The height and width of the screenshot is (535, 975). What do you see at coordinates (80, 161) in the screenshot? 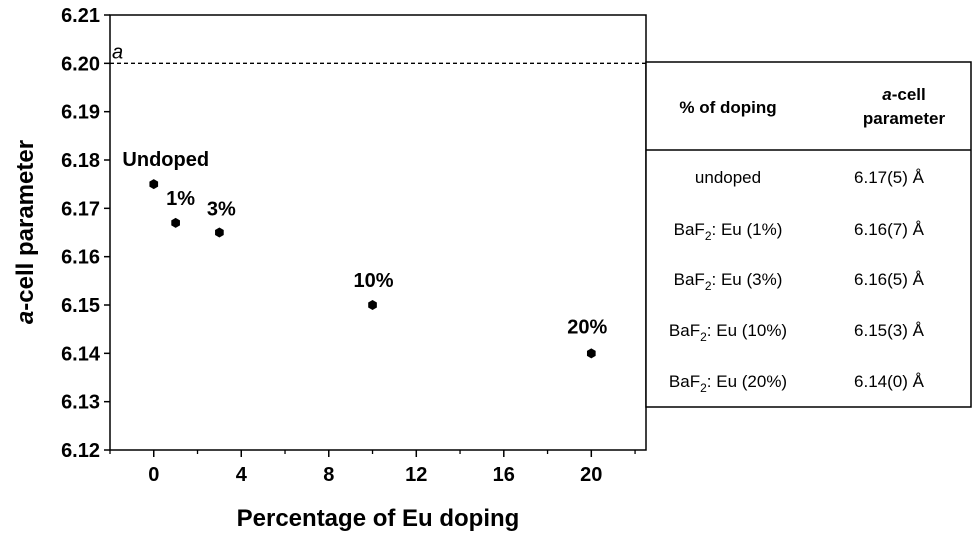
I see `y-tick-label: 6.18` at bounding box center [80, 161].